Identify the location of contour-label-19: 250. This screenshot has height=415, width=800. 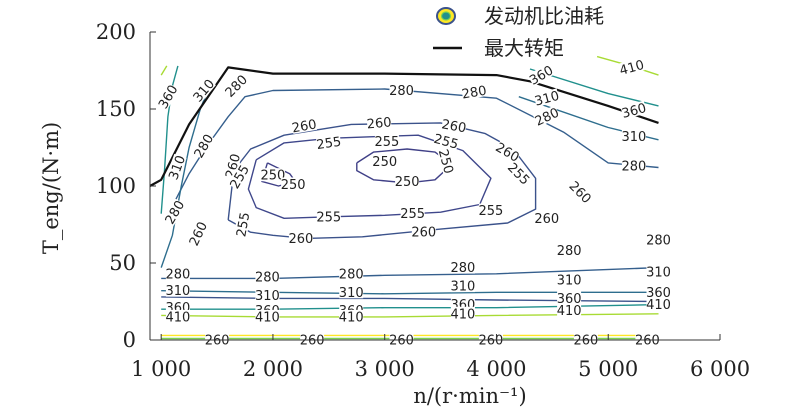
(446, 161).